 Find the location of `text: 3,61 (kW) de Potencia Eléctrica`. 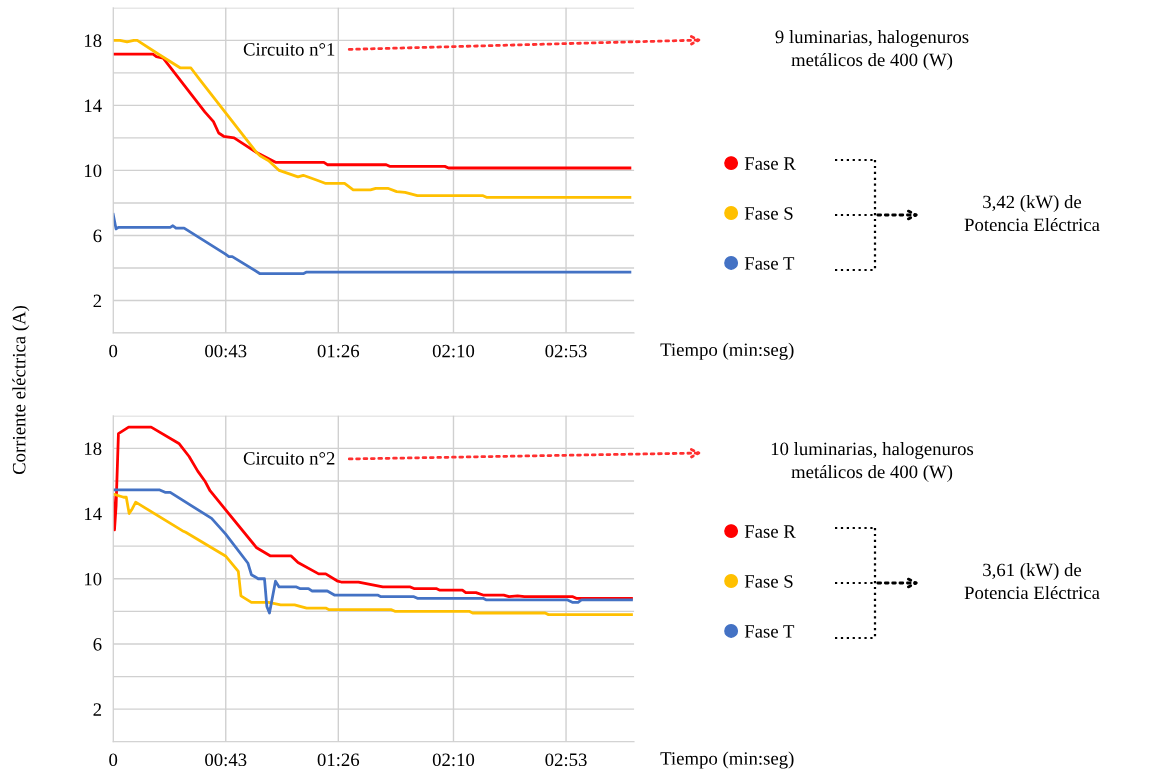

text: 3,61 (kW) de Potencia Eléctrica is located at coordinates (1032, 581).